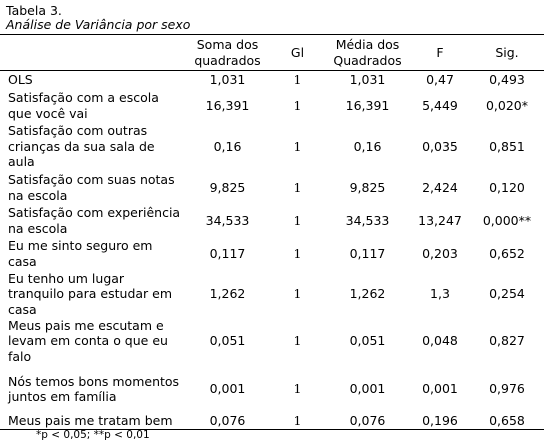 The image size is (544, 446). Describe the element at coordinates (440, 187) in the screenshot. I see `cell: 2,424` at that location.